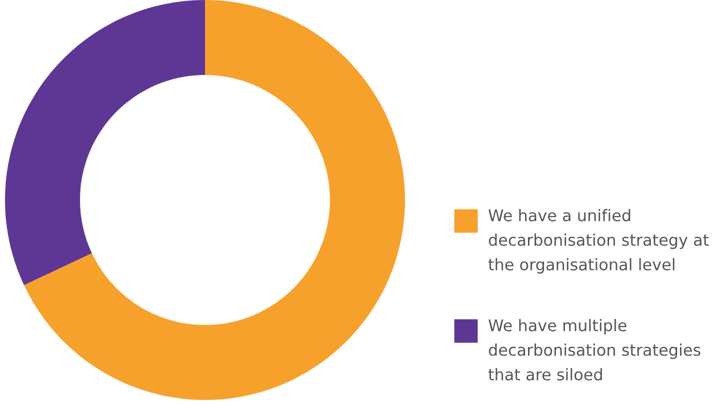 The image size is (725, 405). I want to click on legend-label: We have multiple decarbonisation strategies that are siloed, so click(594, 349).